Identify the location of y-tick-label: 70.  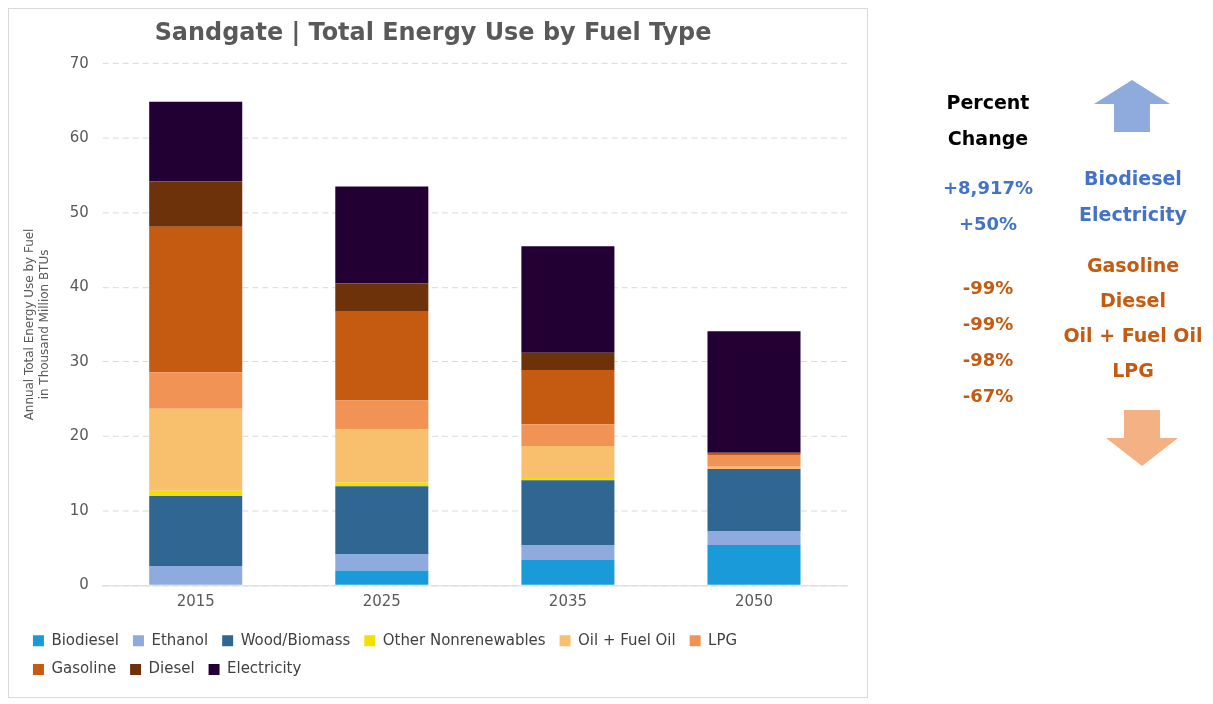
(79, 62).